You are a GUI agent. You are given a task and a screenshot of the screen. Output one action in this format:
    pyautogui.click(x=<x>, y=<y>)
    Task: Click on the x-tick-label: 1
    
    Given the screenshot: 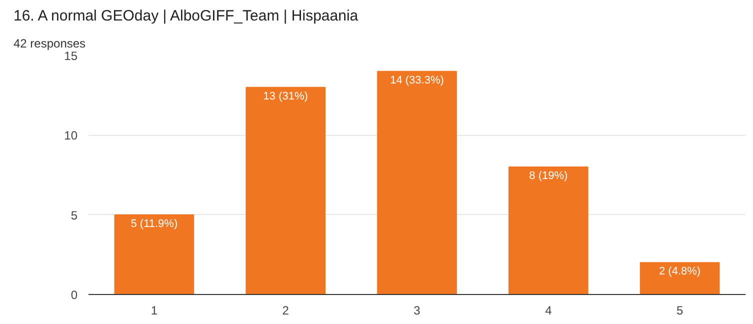 What is the action you would take?
    pyautogui.click(x=154, y=311)
    